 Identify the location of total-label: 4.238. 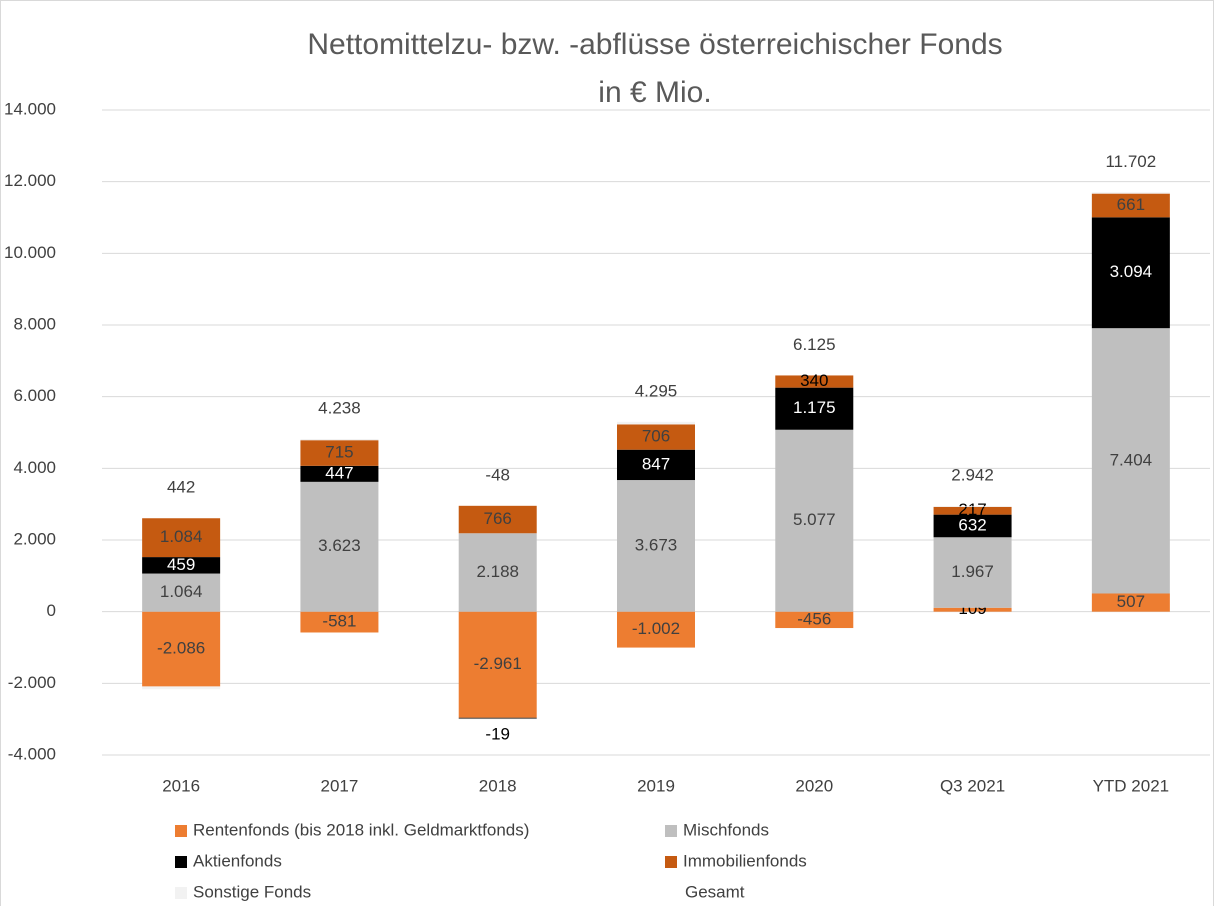
(339, 407).